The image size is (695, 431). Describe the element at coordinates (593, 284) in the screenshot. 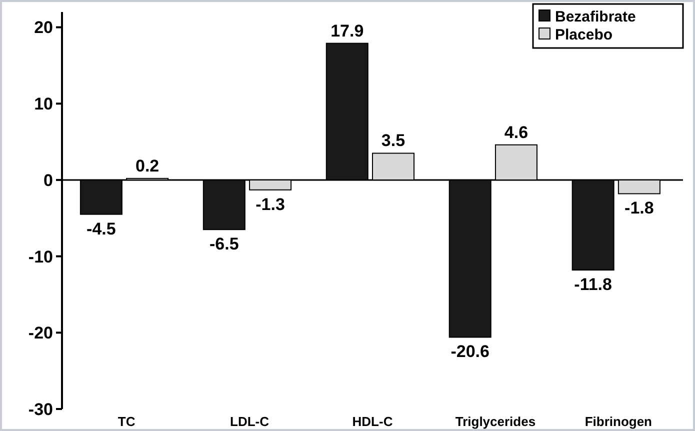

I see `data-label: -11.8` at that location.